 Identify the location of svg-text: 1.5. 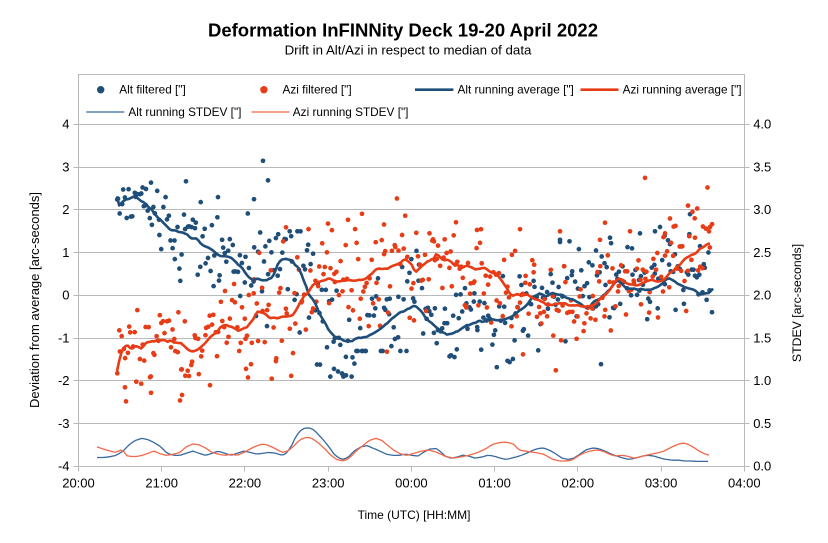
(762, 337).